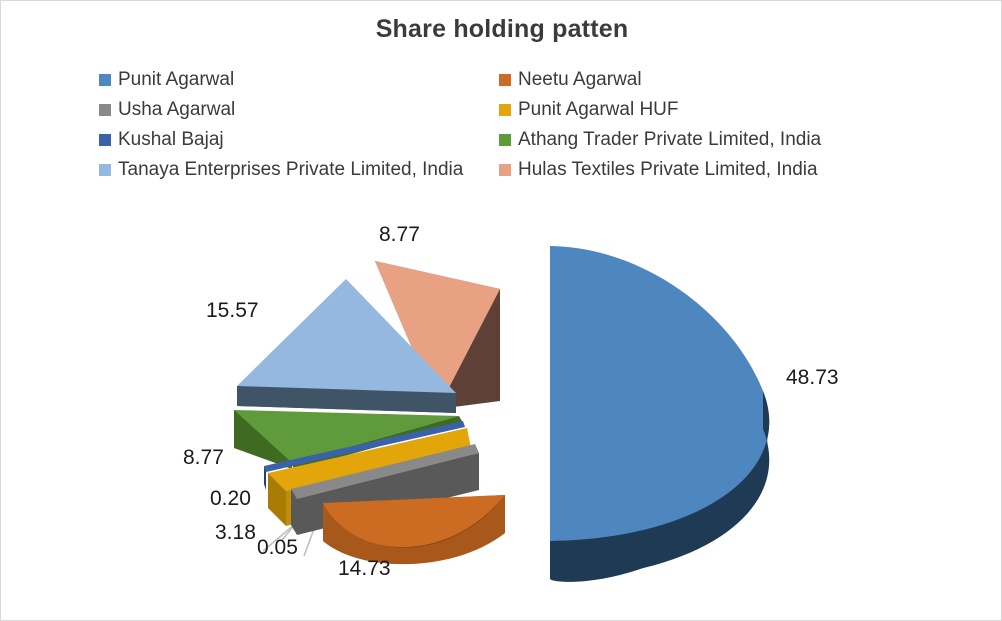 This screenshot has width=1002, height=621. Describe the element at coordinates (502, 29) in the screenshot. I see `chart-title: Share holding patten` at that location.